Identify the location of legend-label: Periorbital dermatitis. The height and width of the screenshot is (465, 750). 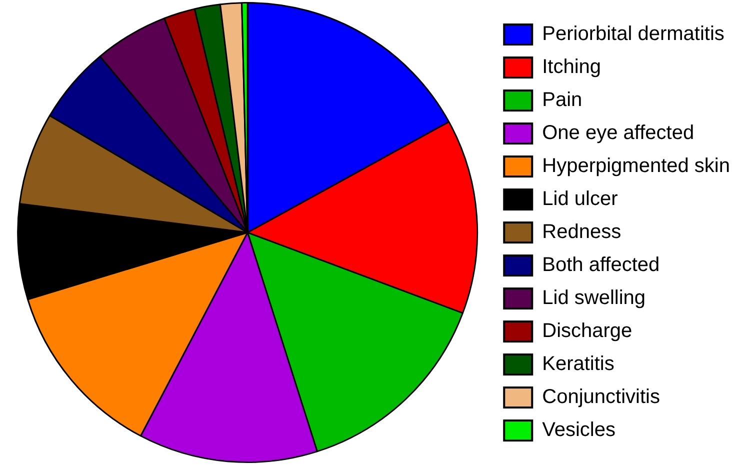
(633, 34).